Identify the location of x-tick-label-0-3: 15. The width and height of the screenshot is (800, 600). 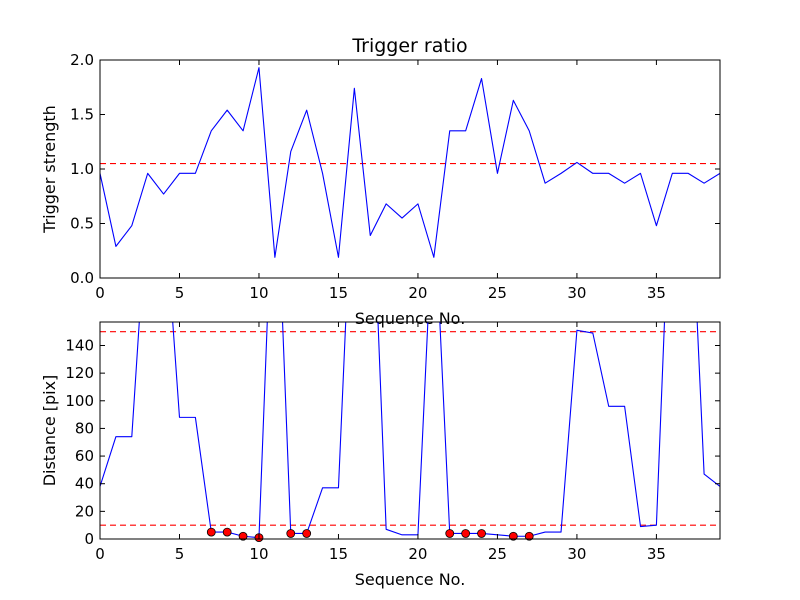
(338, 293).